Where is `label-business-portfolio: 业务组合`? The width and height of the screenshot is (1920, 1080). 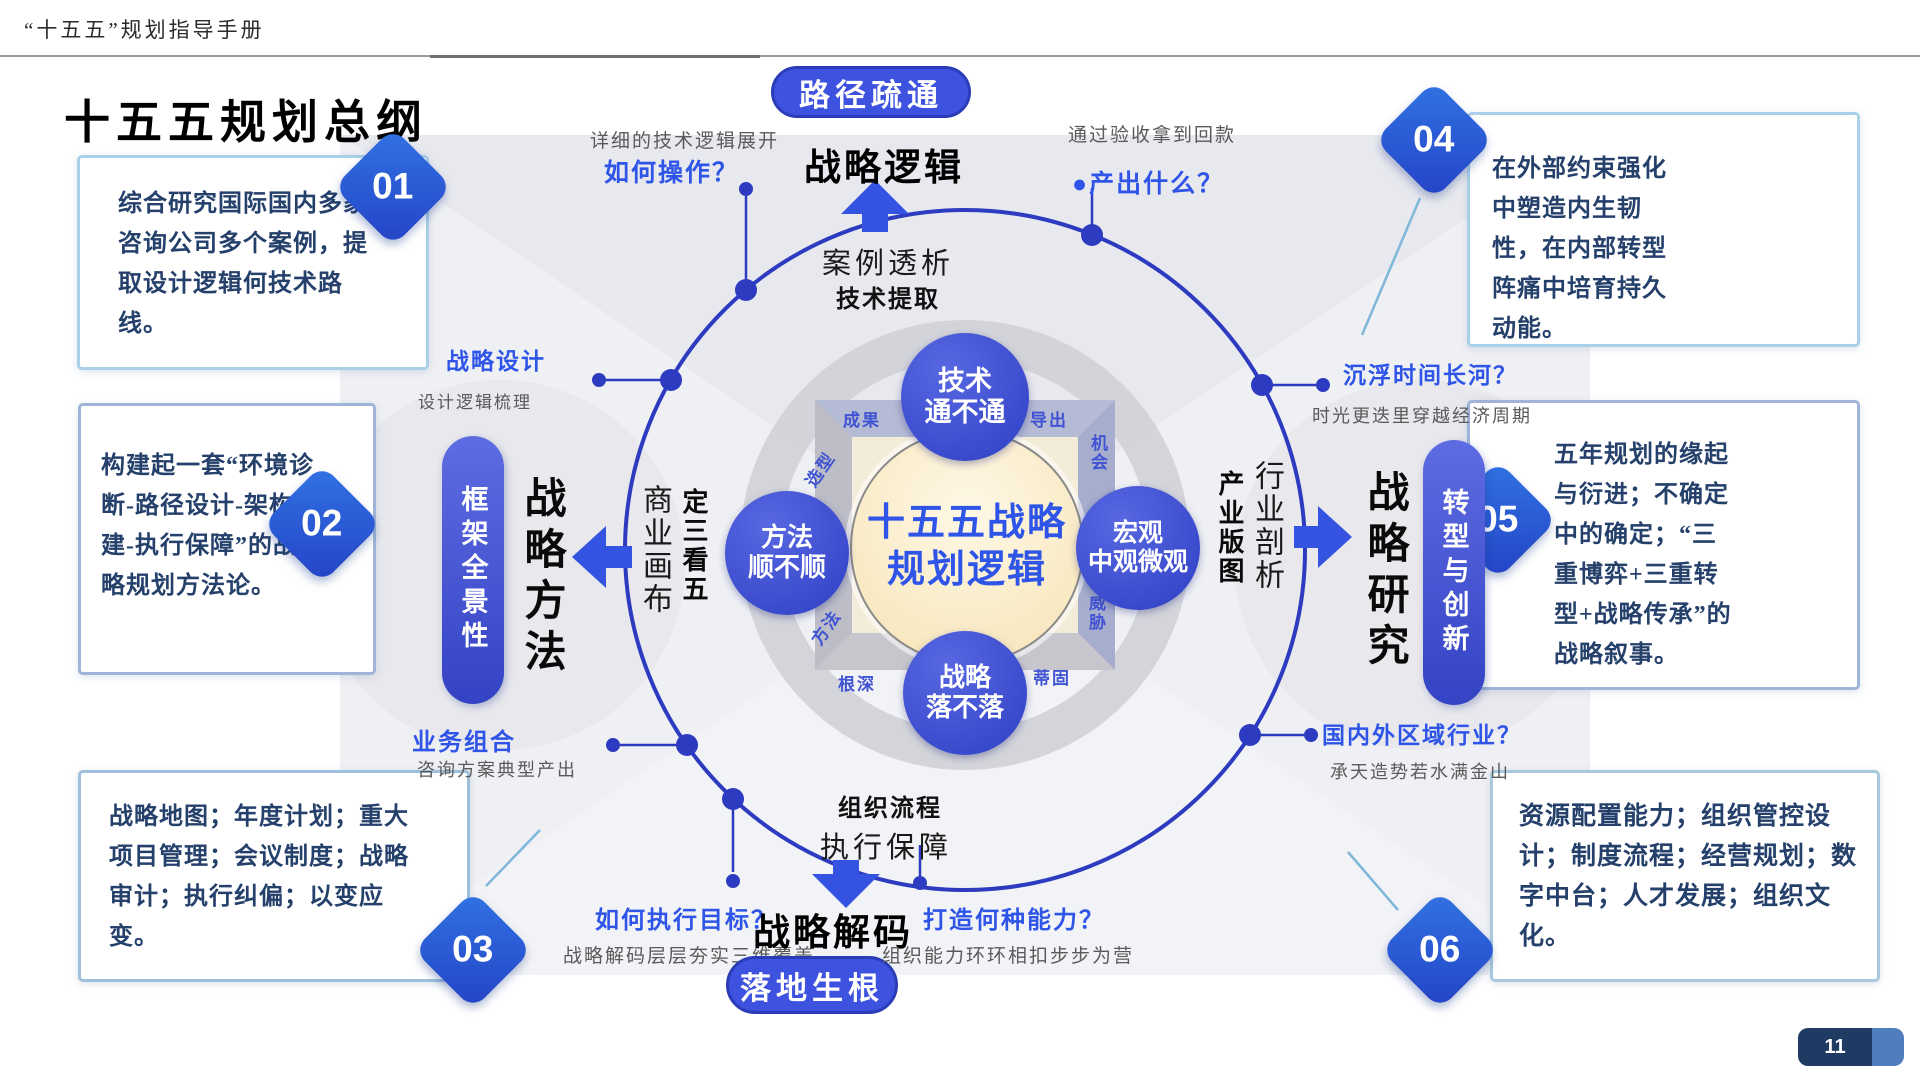
label-business-portfolio: 业务组合 is located at coordinates (464, 742).